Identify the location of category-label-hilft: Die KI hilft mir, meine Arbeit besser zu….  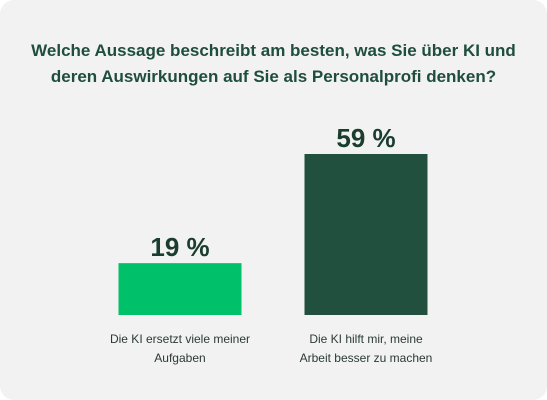
(366, 349).